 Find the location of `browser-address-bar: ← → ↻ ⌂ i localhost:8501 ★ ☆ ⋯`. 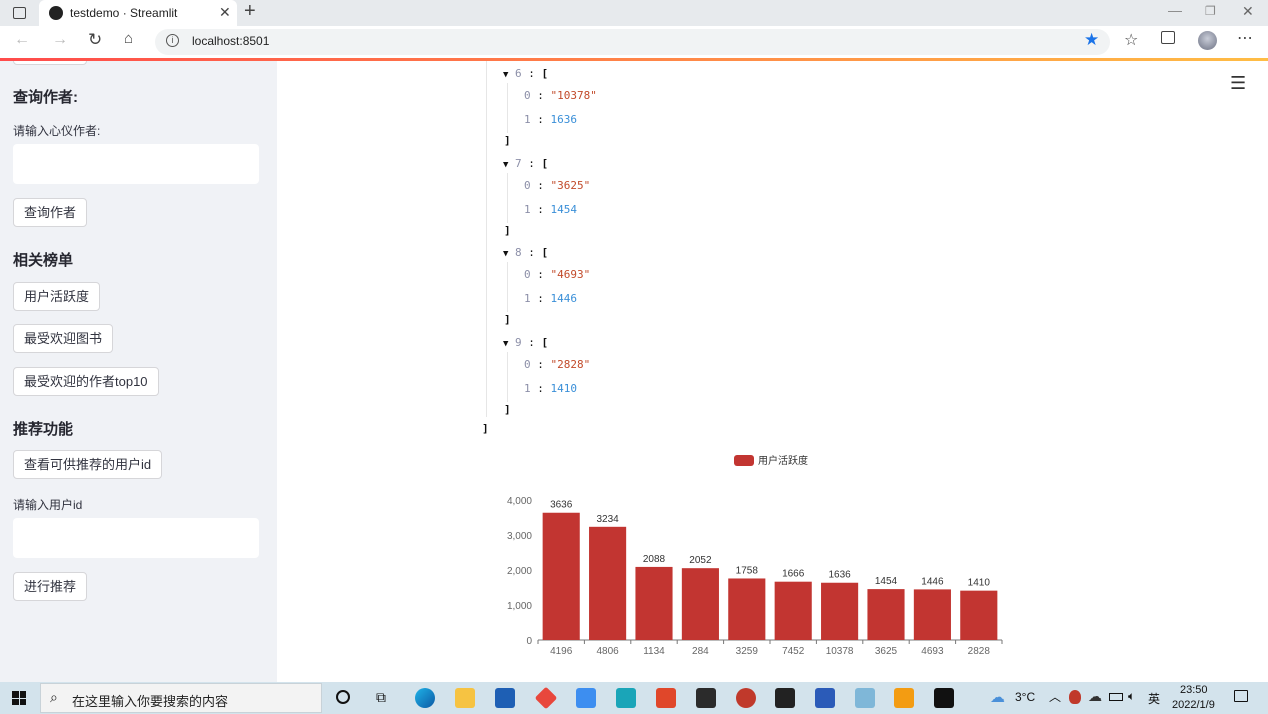

browser-address-bar: ← → ↻ ⌂ i localhost:8501 ★ ☆ ⋯ is located at coordinates (634, 42).